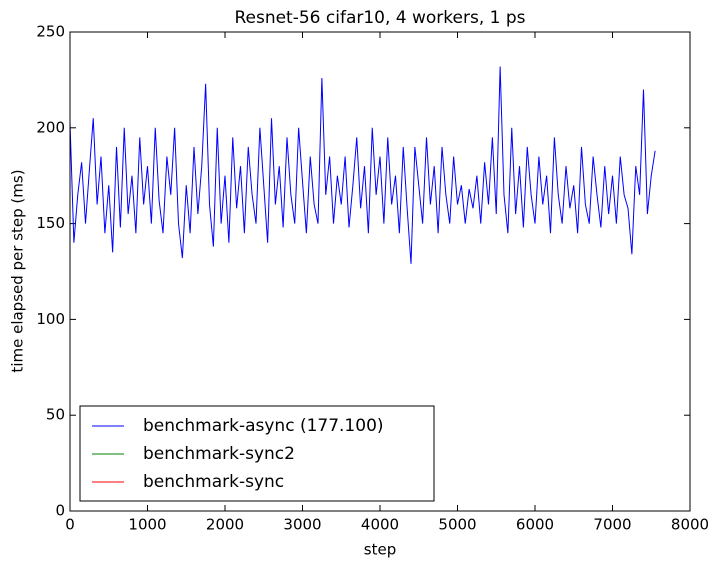 The width and height of the screenshot is (720, 574). I want to click on y-tick-label: 50, so click(55, 415).